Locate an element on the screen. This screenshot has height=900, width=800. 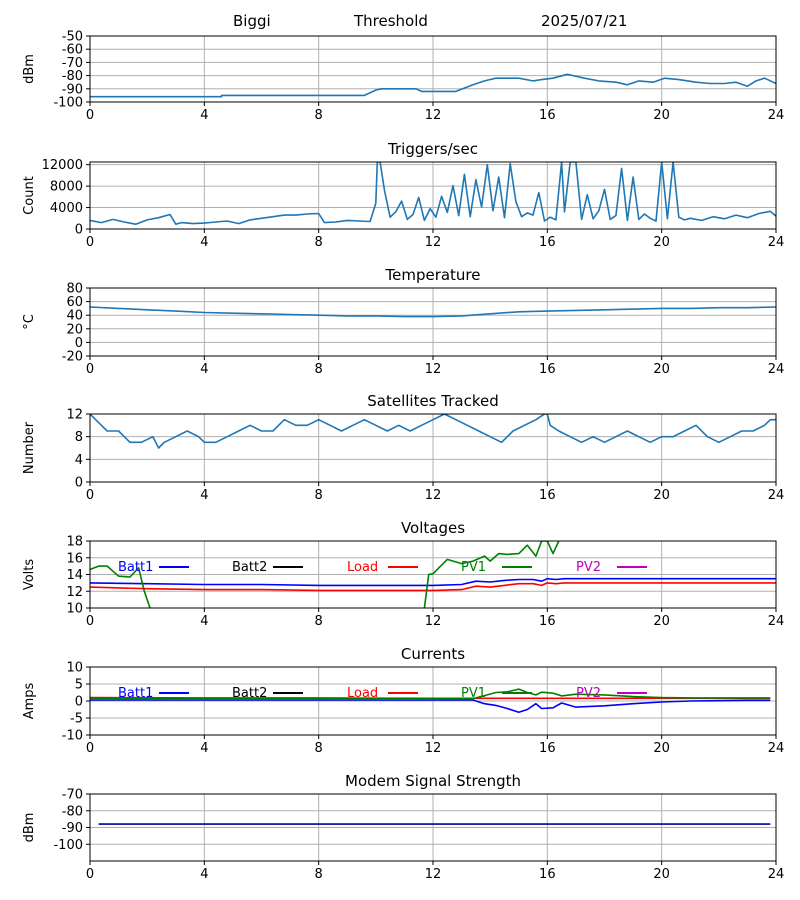
chart-panel-4: 0 4 8 12 16 20 24 0 4 8 12 Satellites Tracked Number is located at coordinates (403, 447).